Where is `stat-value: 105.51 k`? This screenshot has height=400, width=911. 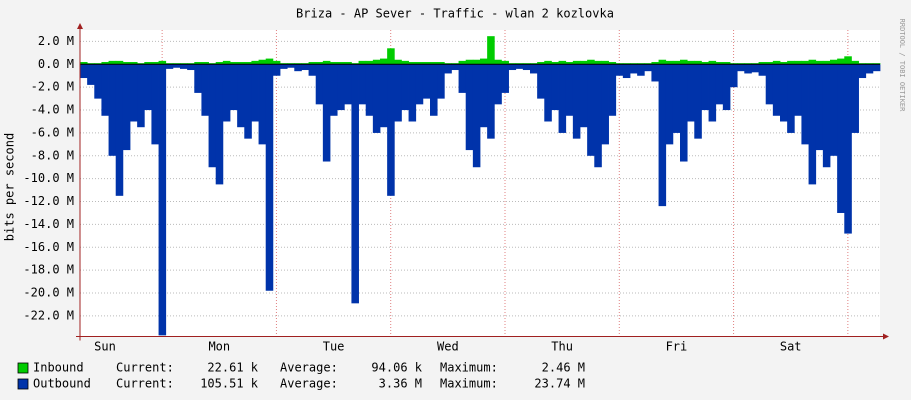 stat-value: 105.51 k is located at coordinates (229, 384).